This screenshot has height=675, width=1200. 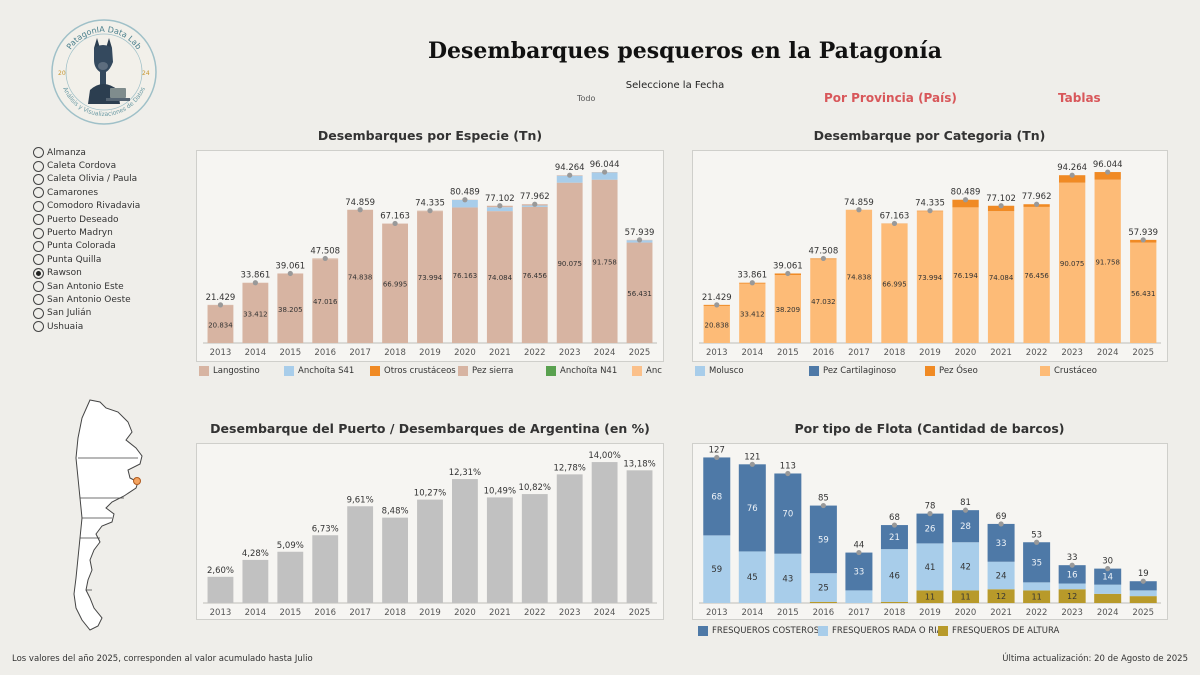 What do you see at coordinates (890, 98) in the screenshot?
I see `nav-por-provincia: Por Provincia (País)` at bounding box center [890, 98].